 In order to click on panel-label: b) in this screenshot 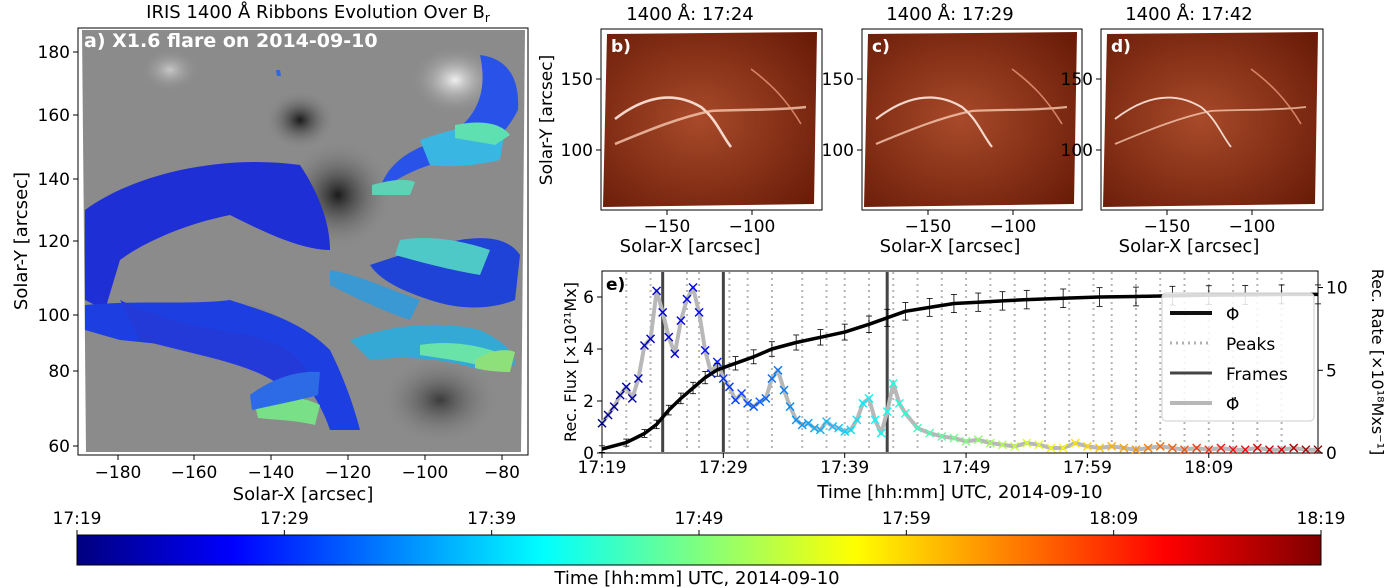, I will do `click(621, 47)`.